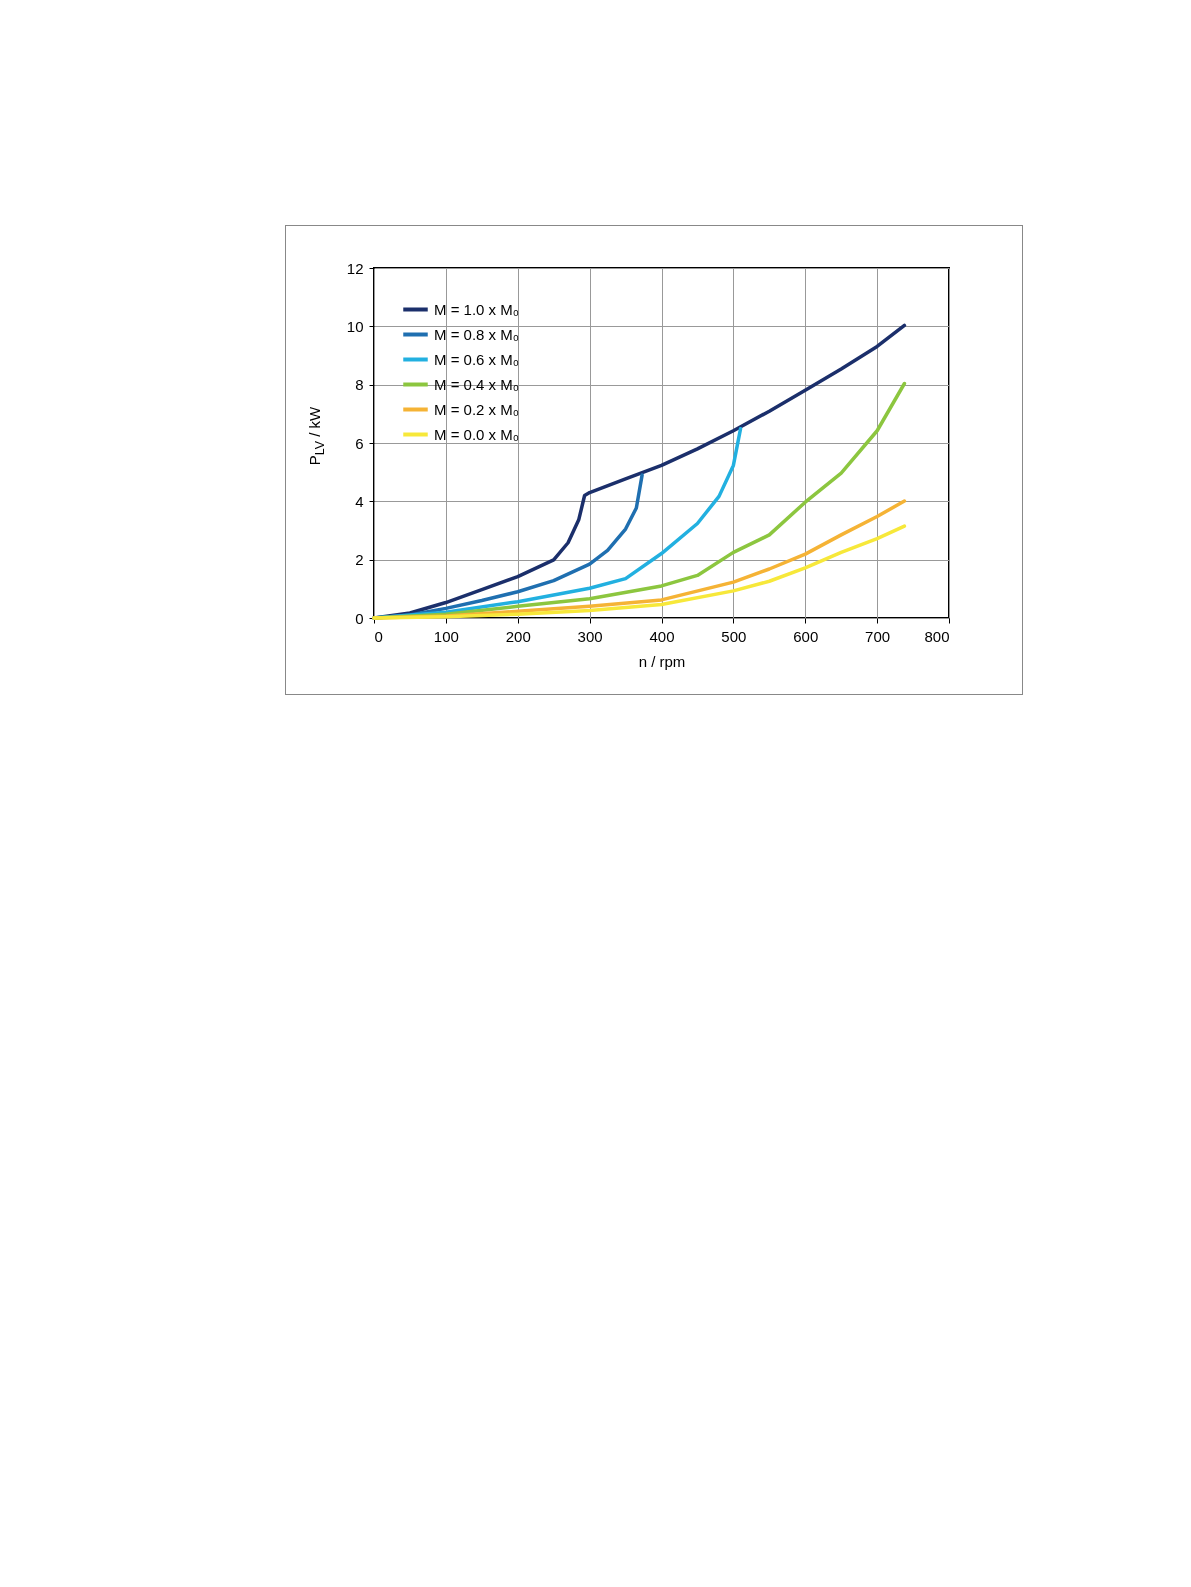 This screenshot has height=1587, width=1191. I want to click on x-tick-label: 200, so click(518, 636).